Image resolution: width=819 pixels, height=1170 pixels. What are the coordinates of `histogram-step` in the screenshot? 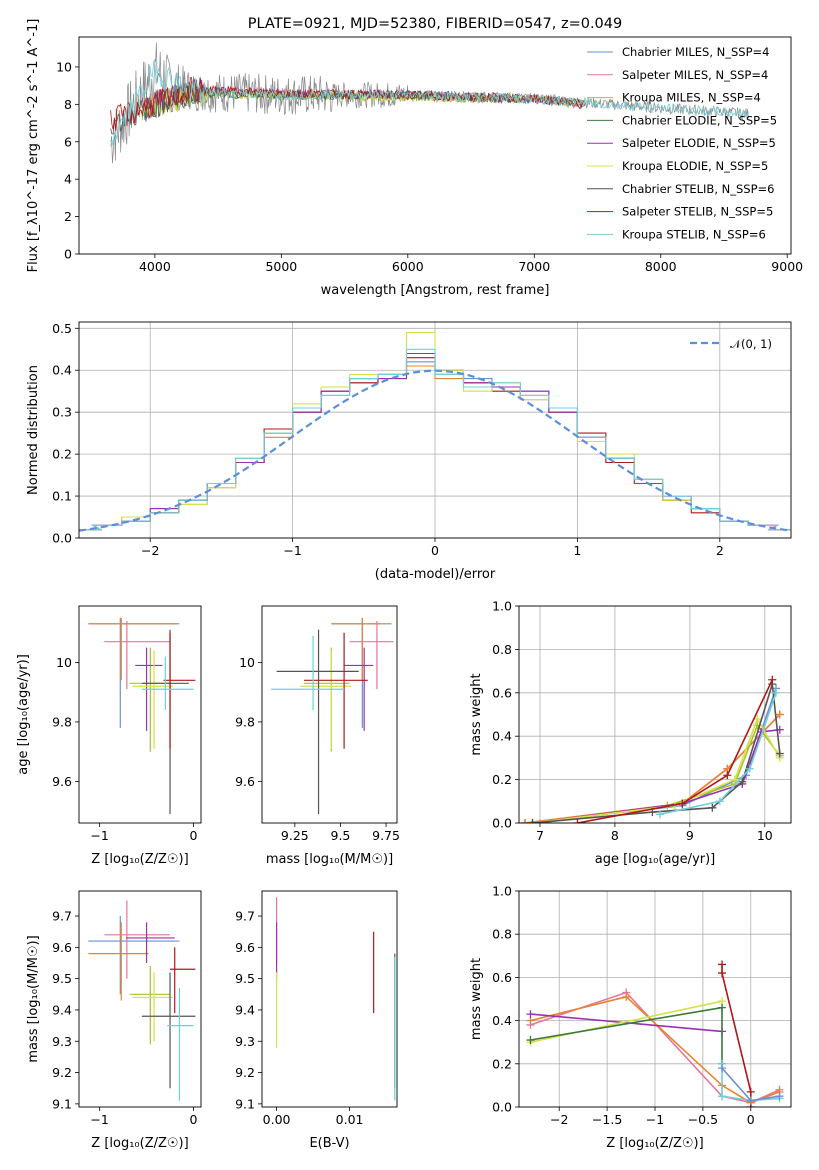 It's located at (435, 439).